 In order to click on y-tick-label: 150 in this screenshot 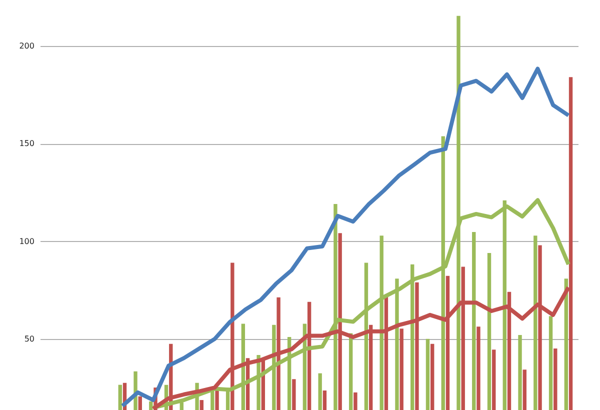, I will do `click(26, 143)`.